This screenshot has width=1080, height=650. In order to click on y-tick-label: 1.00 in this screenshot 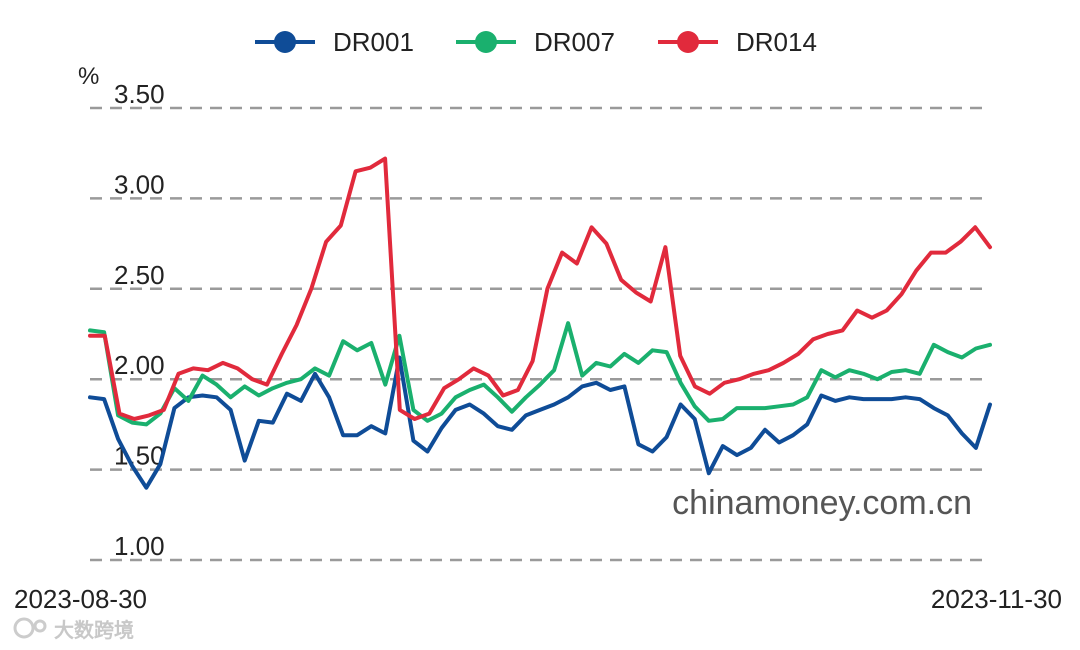, I will do `click(139, 546)`.